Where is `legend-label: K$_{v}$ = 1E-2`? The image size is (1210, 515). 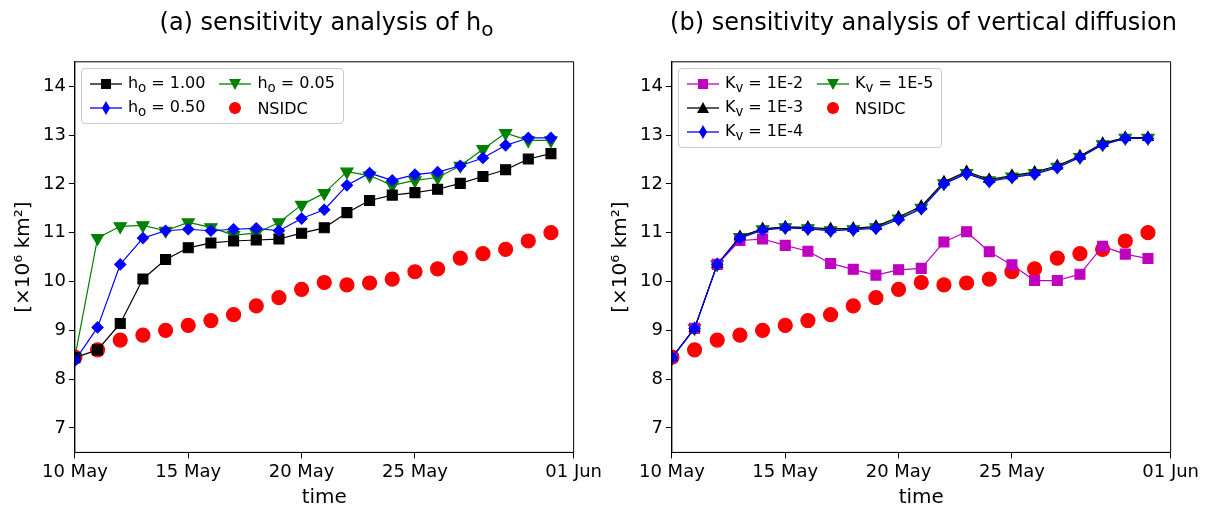 legend-label: K$_{v}$ = 1E-2 is located at coordinates (764, 83).